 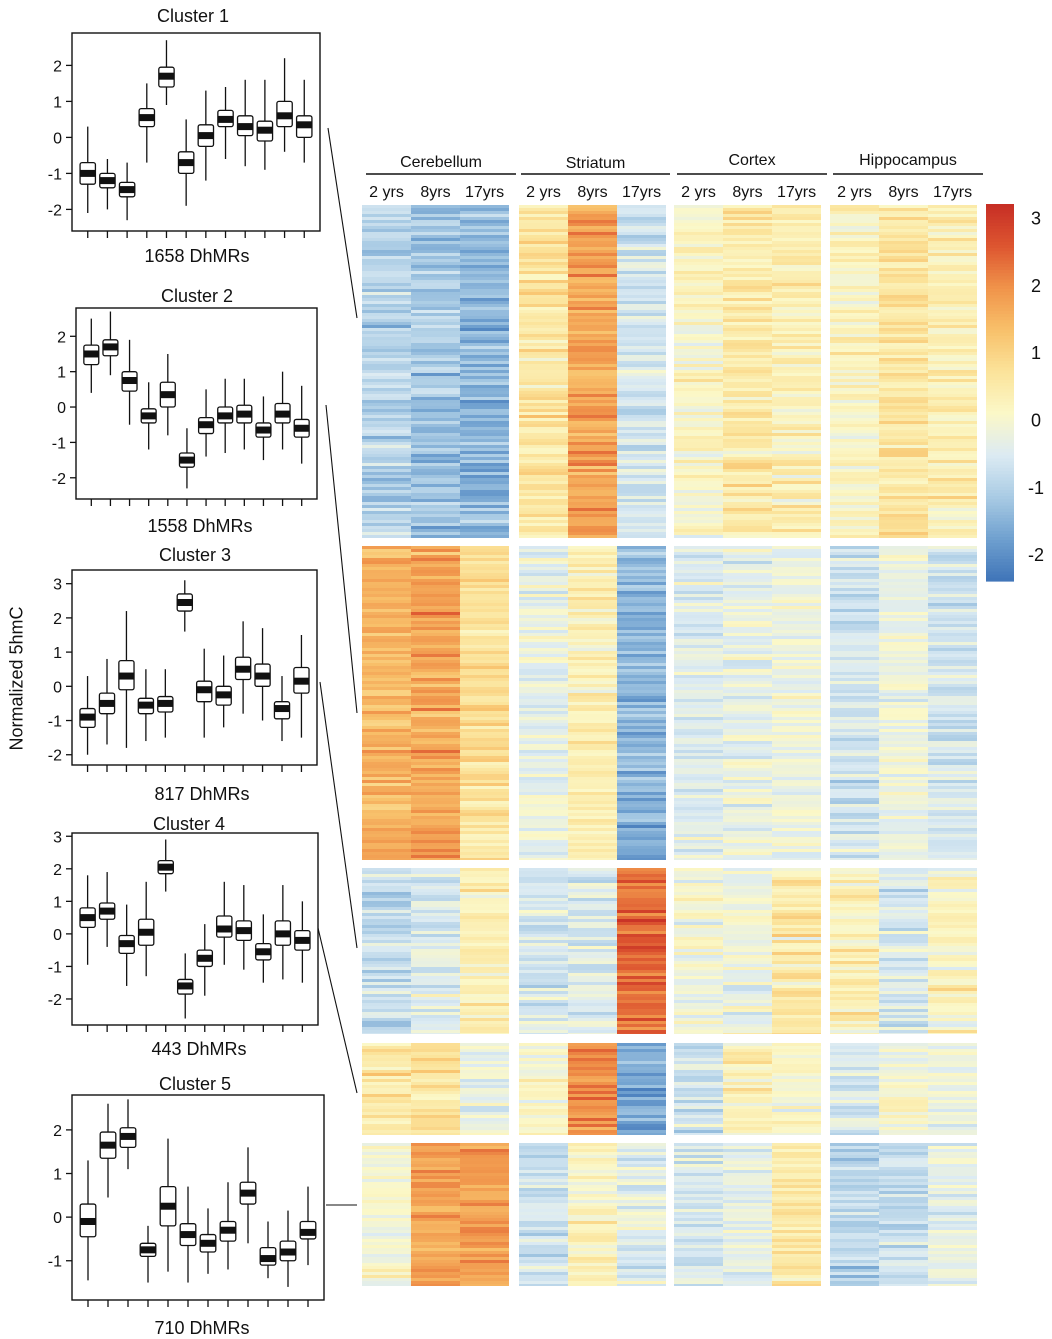 I want to click on box, so click(x=165, y=703).